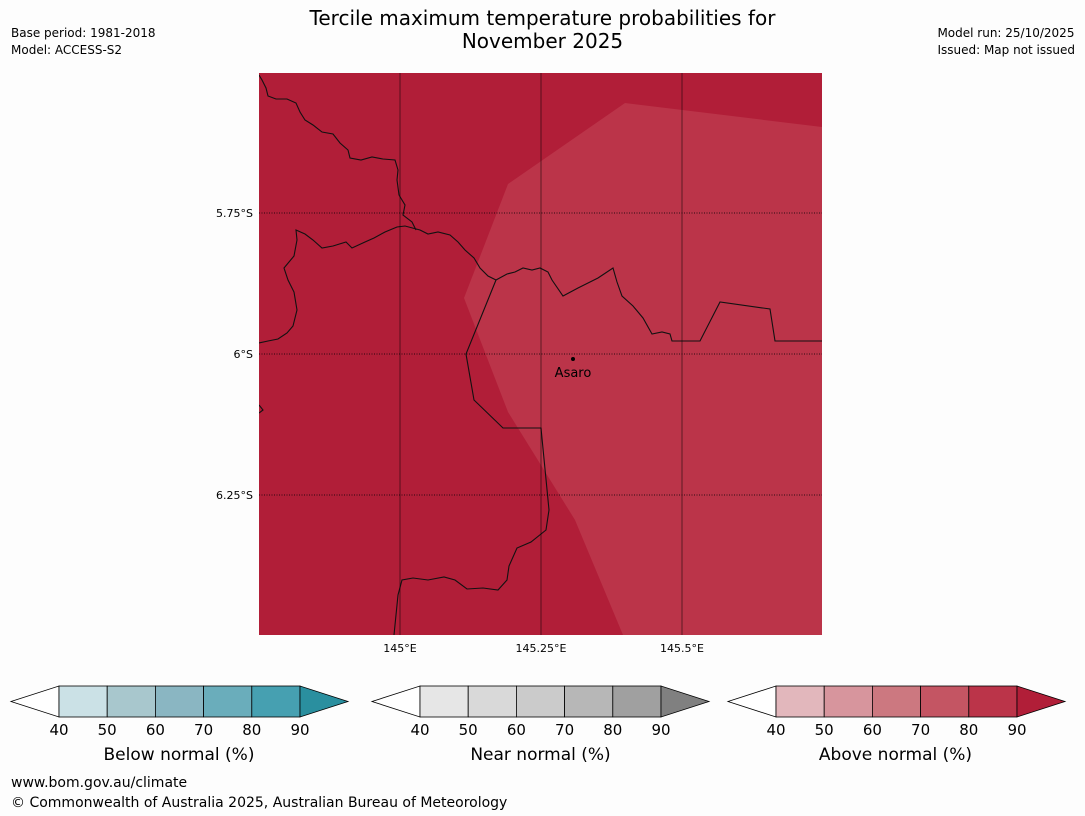 The height and width of the screenshot is (816, 1085). What do you see at coordinates (573, 373) in the screenshot?
I see `town-label-asaro: Asaro` at bounding box center [573, 373].